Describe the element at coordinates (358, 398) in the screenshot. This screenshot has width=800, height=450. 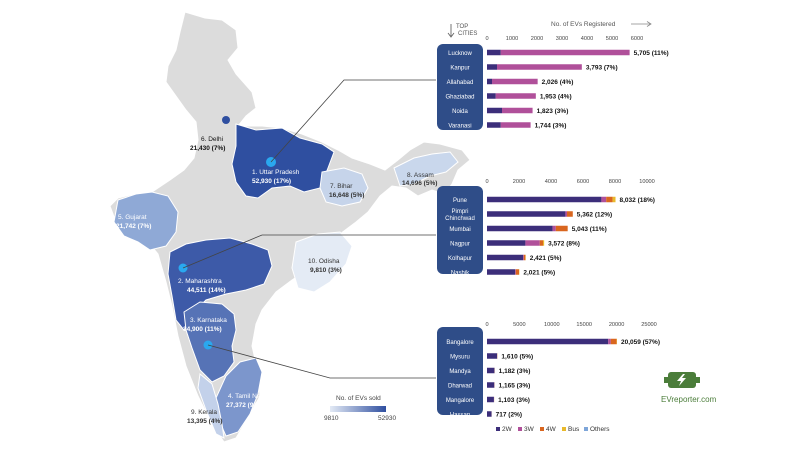
I see `scale-title: No. of EVs sold` at that location.